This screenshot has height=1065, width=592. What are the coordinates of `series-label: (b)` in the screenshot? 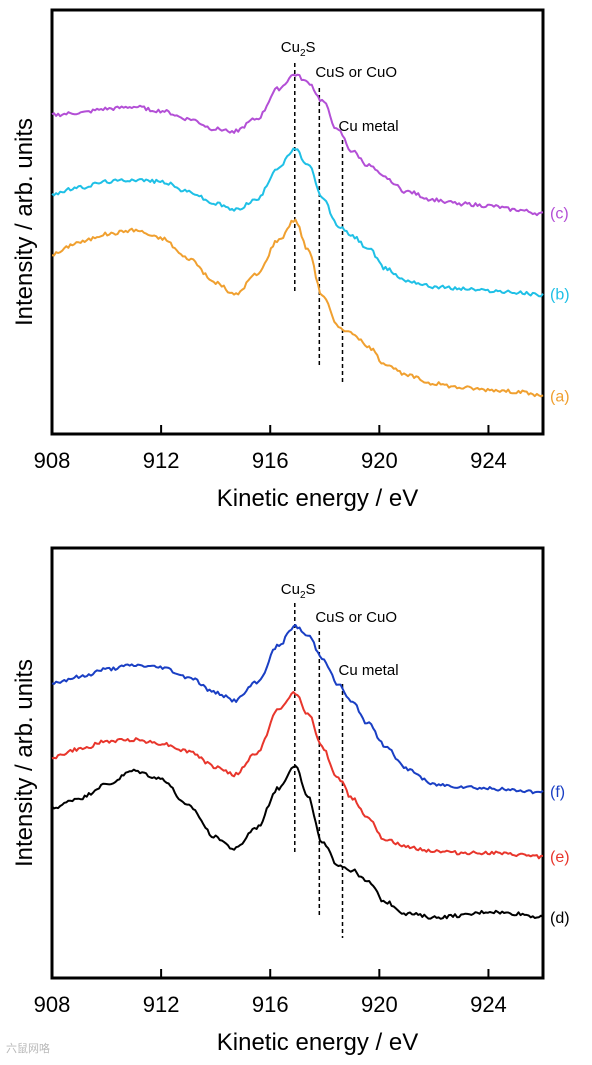 It's located at (560, 295).